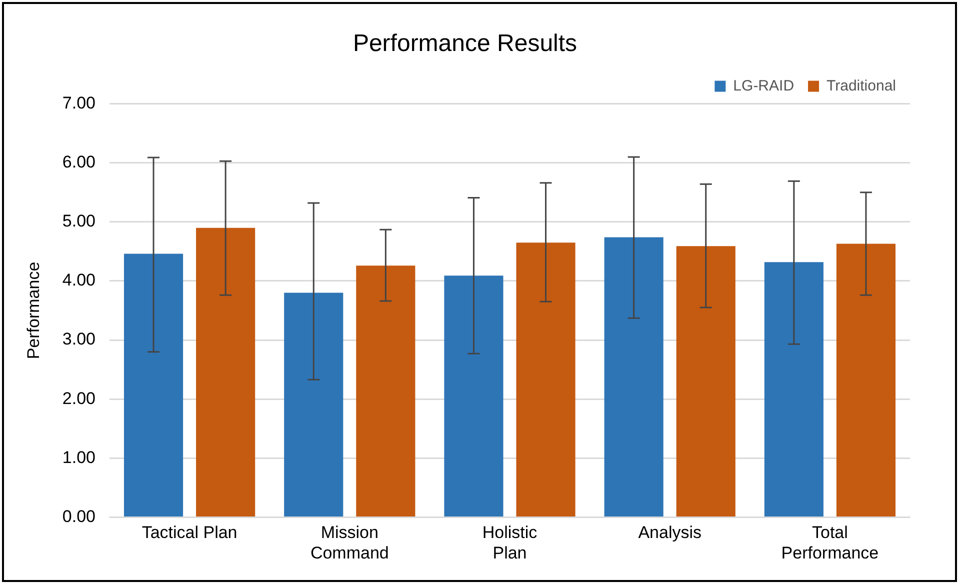 Image resolution: width=963 pixels, height=586 pixels. I want to click on x-tick-label: Total Performance, so click(830, 542).